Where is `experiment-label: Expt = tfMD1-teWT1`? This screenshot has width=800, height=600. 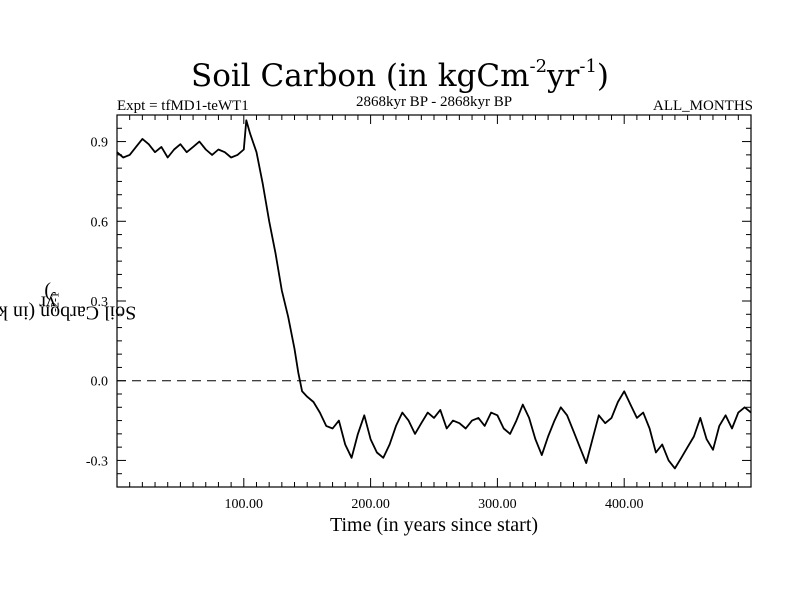 experiment-label: Expt = tfMD1-teWT1 is located at coordinates (183, 106).